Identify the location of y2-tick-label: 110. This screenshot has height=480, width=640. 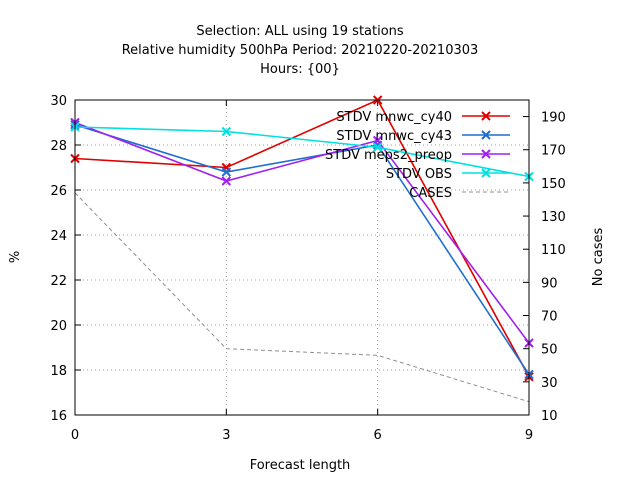
(553, 250).